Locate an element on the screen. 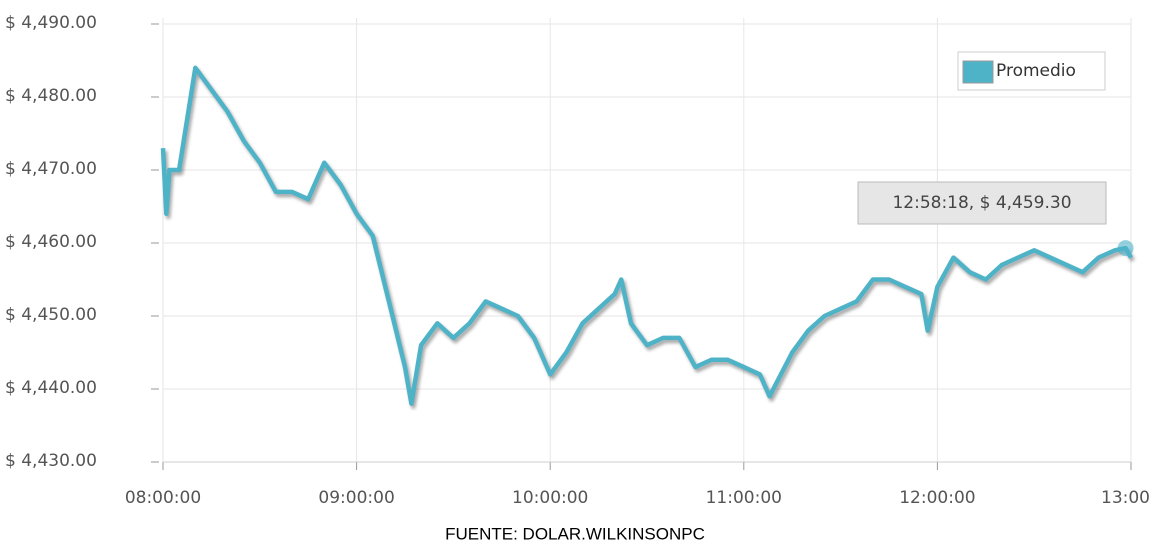 The height and width of the screenshot is (552, 1153). x-tick-label: 13:00 is located at coordinates (1125, 498).